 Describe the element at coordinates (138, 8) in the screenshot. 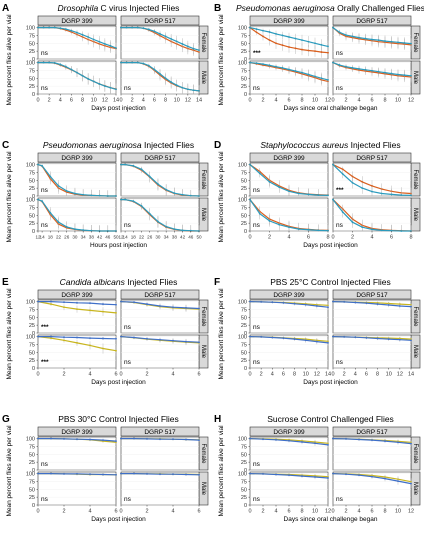

I see `title-rest: C virus Injected Flies` at that location.